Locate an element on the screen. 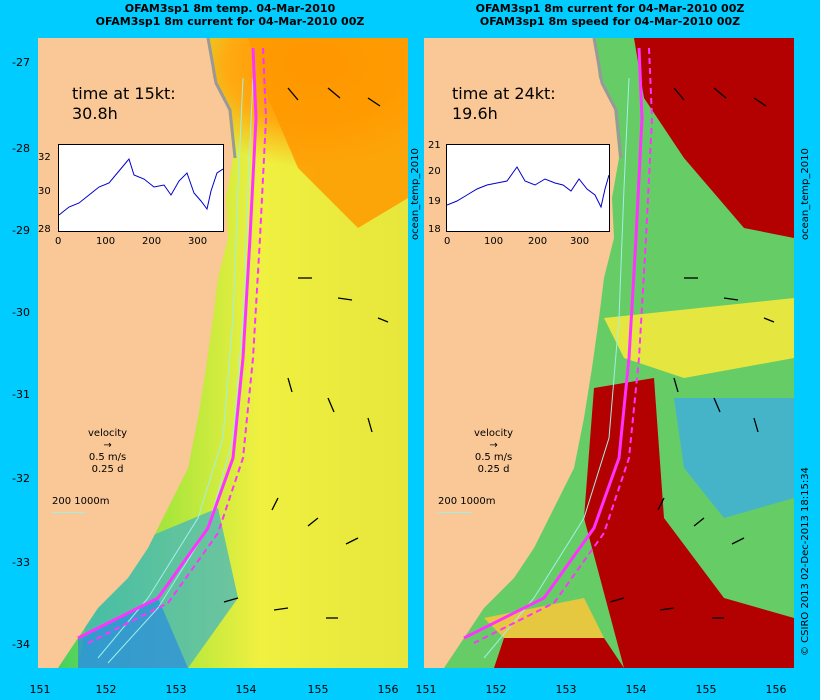  right-title-line1: OFAM3sp1 8m current for 04-Mar-2010 00Z is located at coordinates (610, 8).